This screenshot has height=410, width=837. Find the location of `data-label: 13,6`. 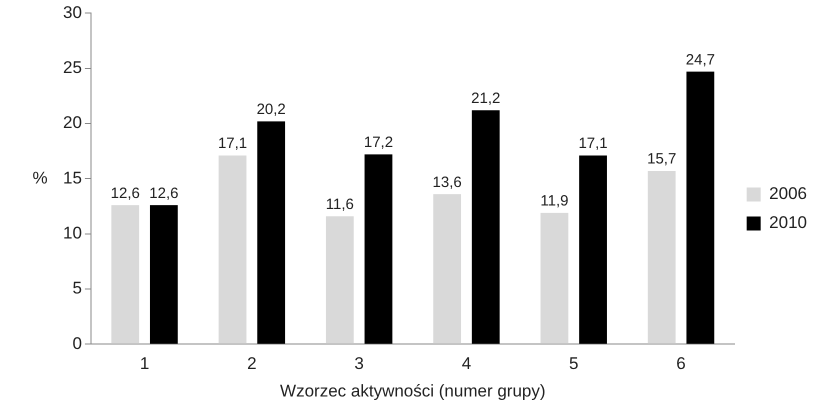

data-label: 13,6 is located at coordinates (447, 182).